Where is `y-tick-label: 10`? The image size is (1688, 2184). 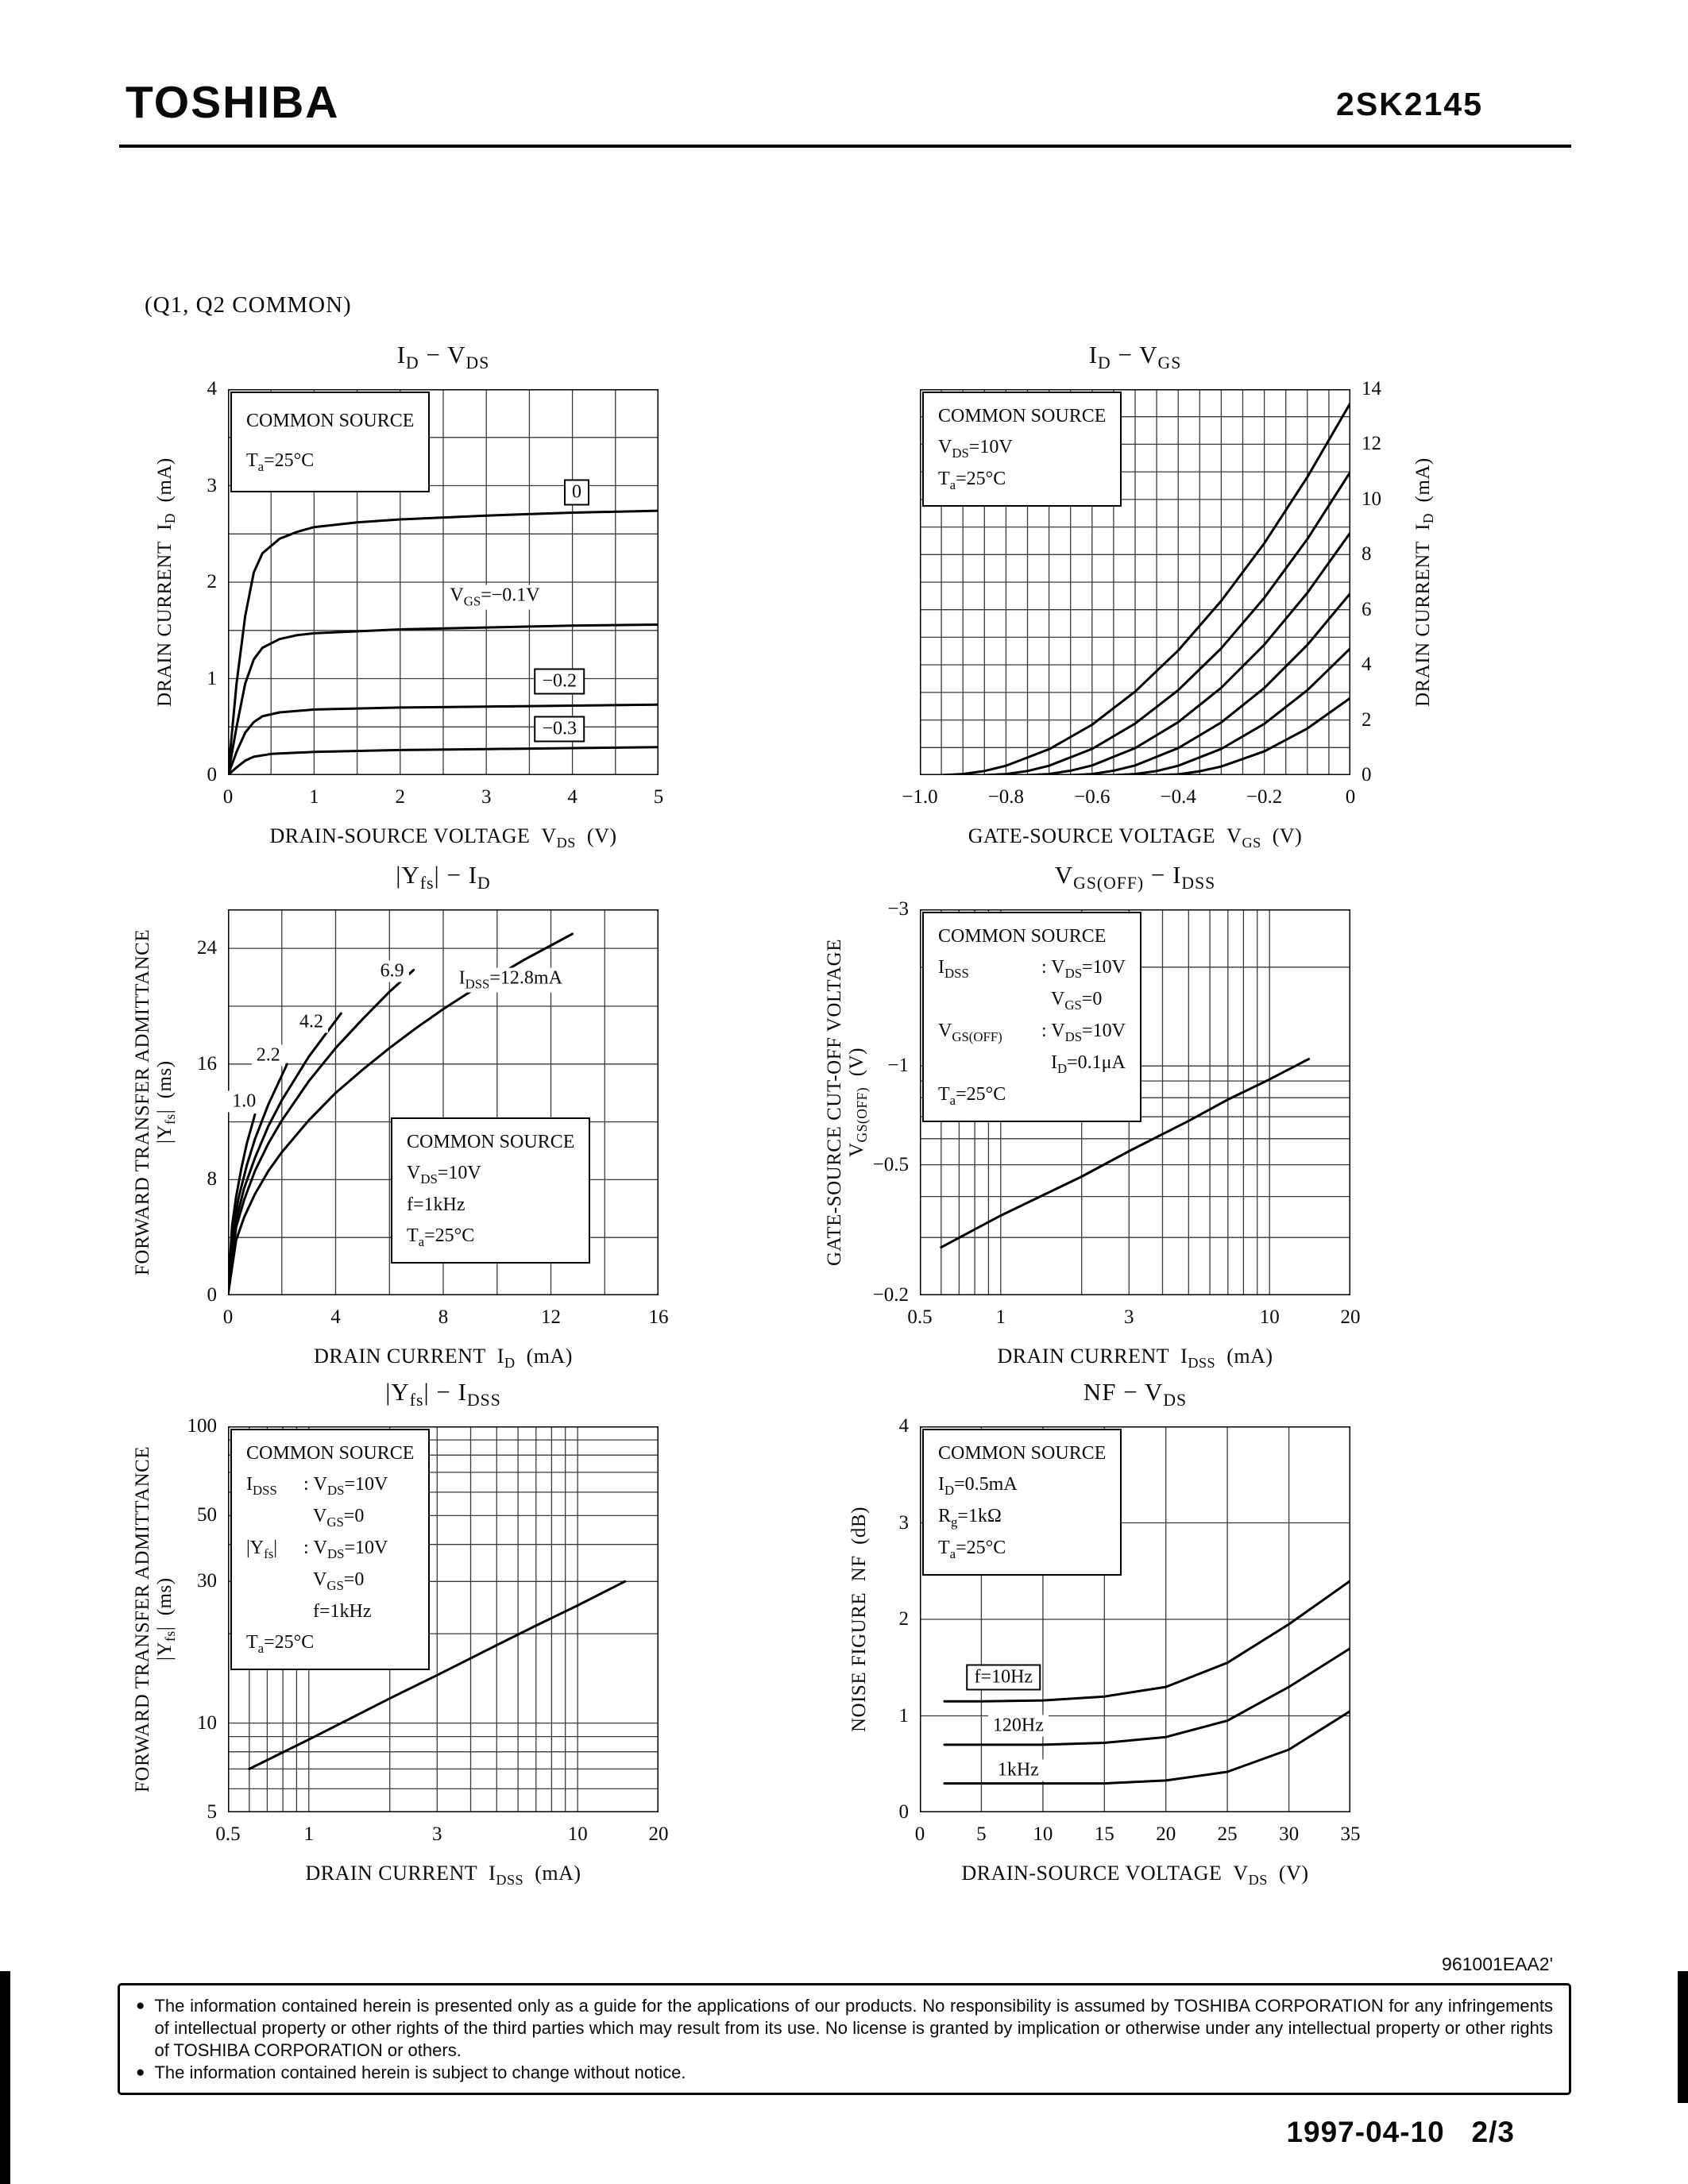 y-tick-label: 10 is located at coordinates (207, 1723).